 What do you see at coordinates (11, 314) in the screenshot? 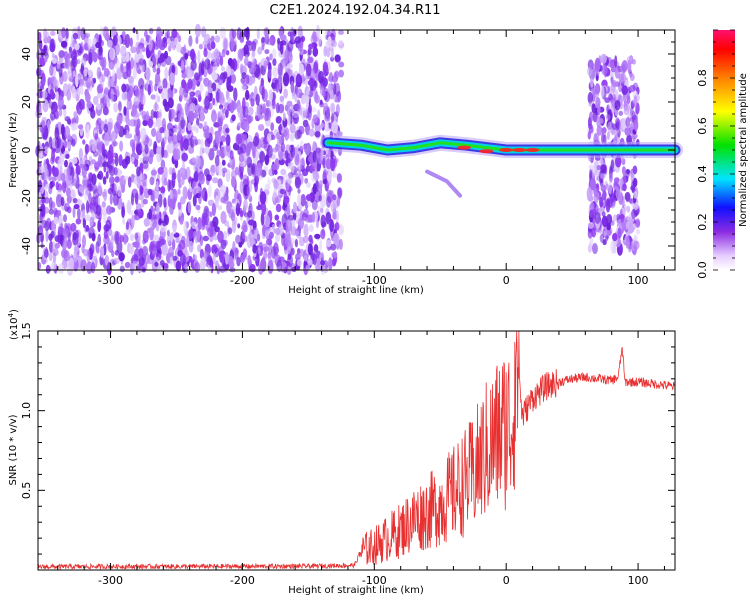
I see `snr-multiplier-exponent: 4` at bounding box center [11, 314].